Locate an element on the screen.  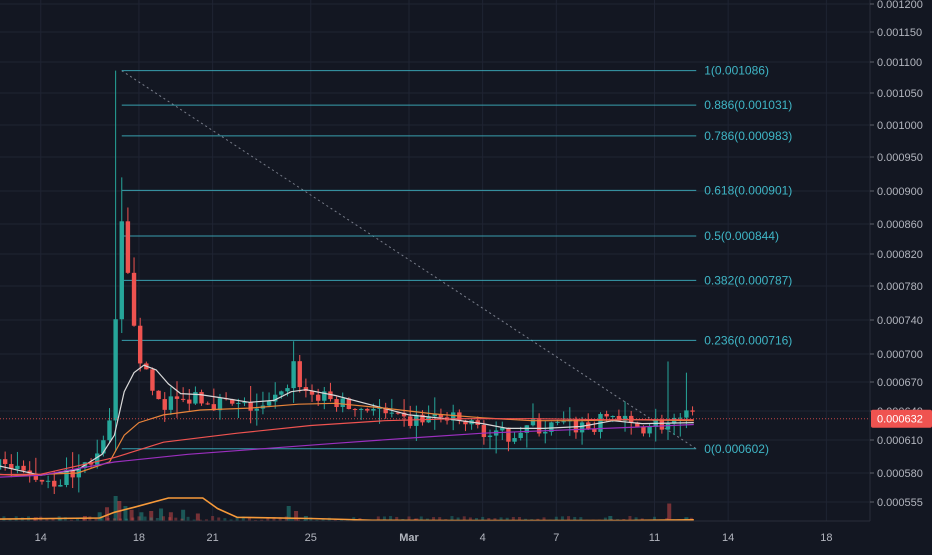
fib-level-label: 1(0.001086) is located at coordinates (736, 71).